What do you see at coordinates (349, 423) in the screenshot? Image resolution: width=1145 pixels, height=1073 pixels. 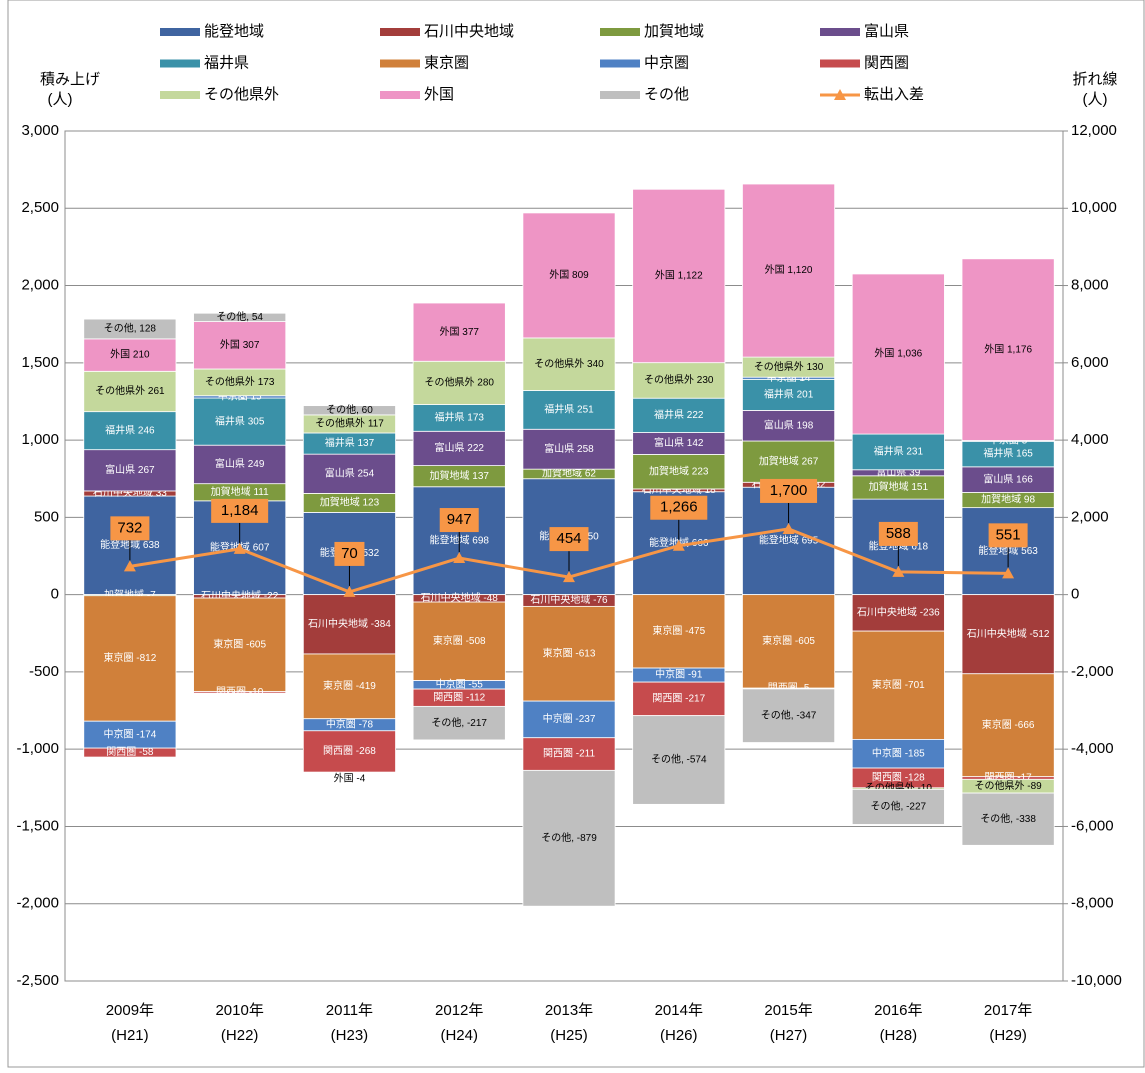 I see `data-label: その他県外 117` at bounding box center [349, 423].